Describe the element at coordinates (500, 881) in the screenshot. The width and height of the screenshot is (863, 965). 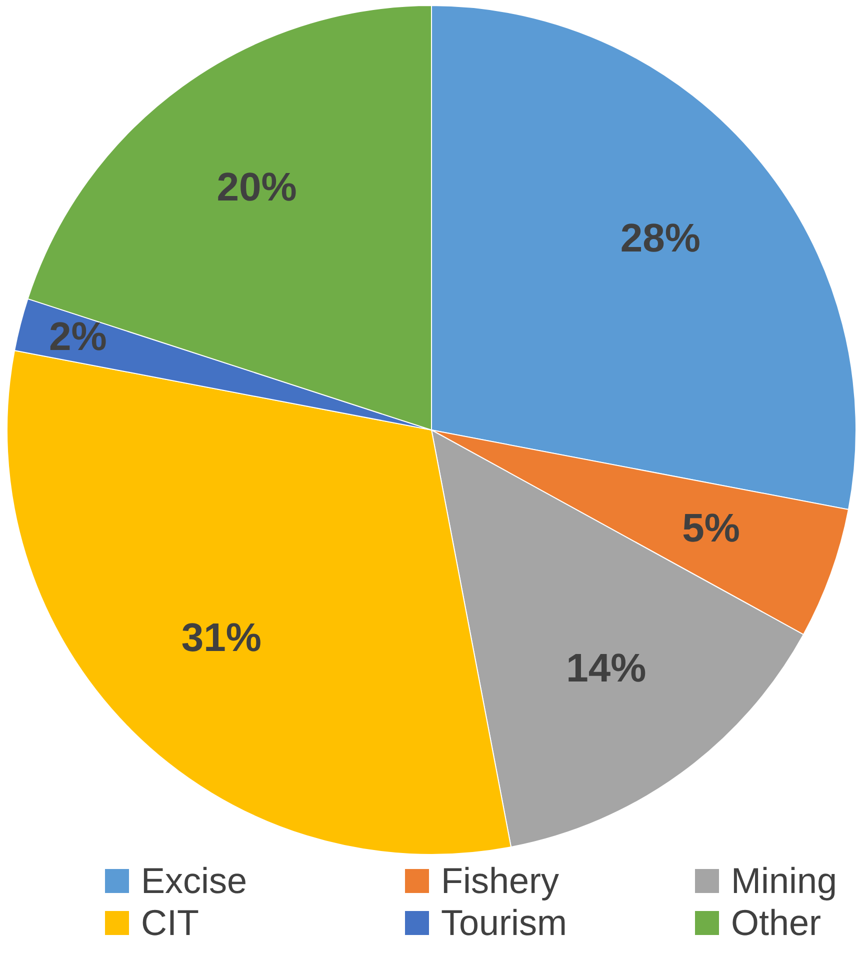
I see `legend-label: Fishery` at that location.